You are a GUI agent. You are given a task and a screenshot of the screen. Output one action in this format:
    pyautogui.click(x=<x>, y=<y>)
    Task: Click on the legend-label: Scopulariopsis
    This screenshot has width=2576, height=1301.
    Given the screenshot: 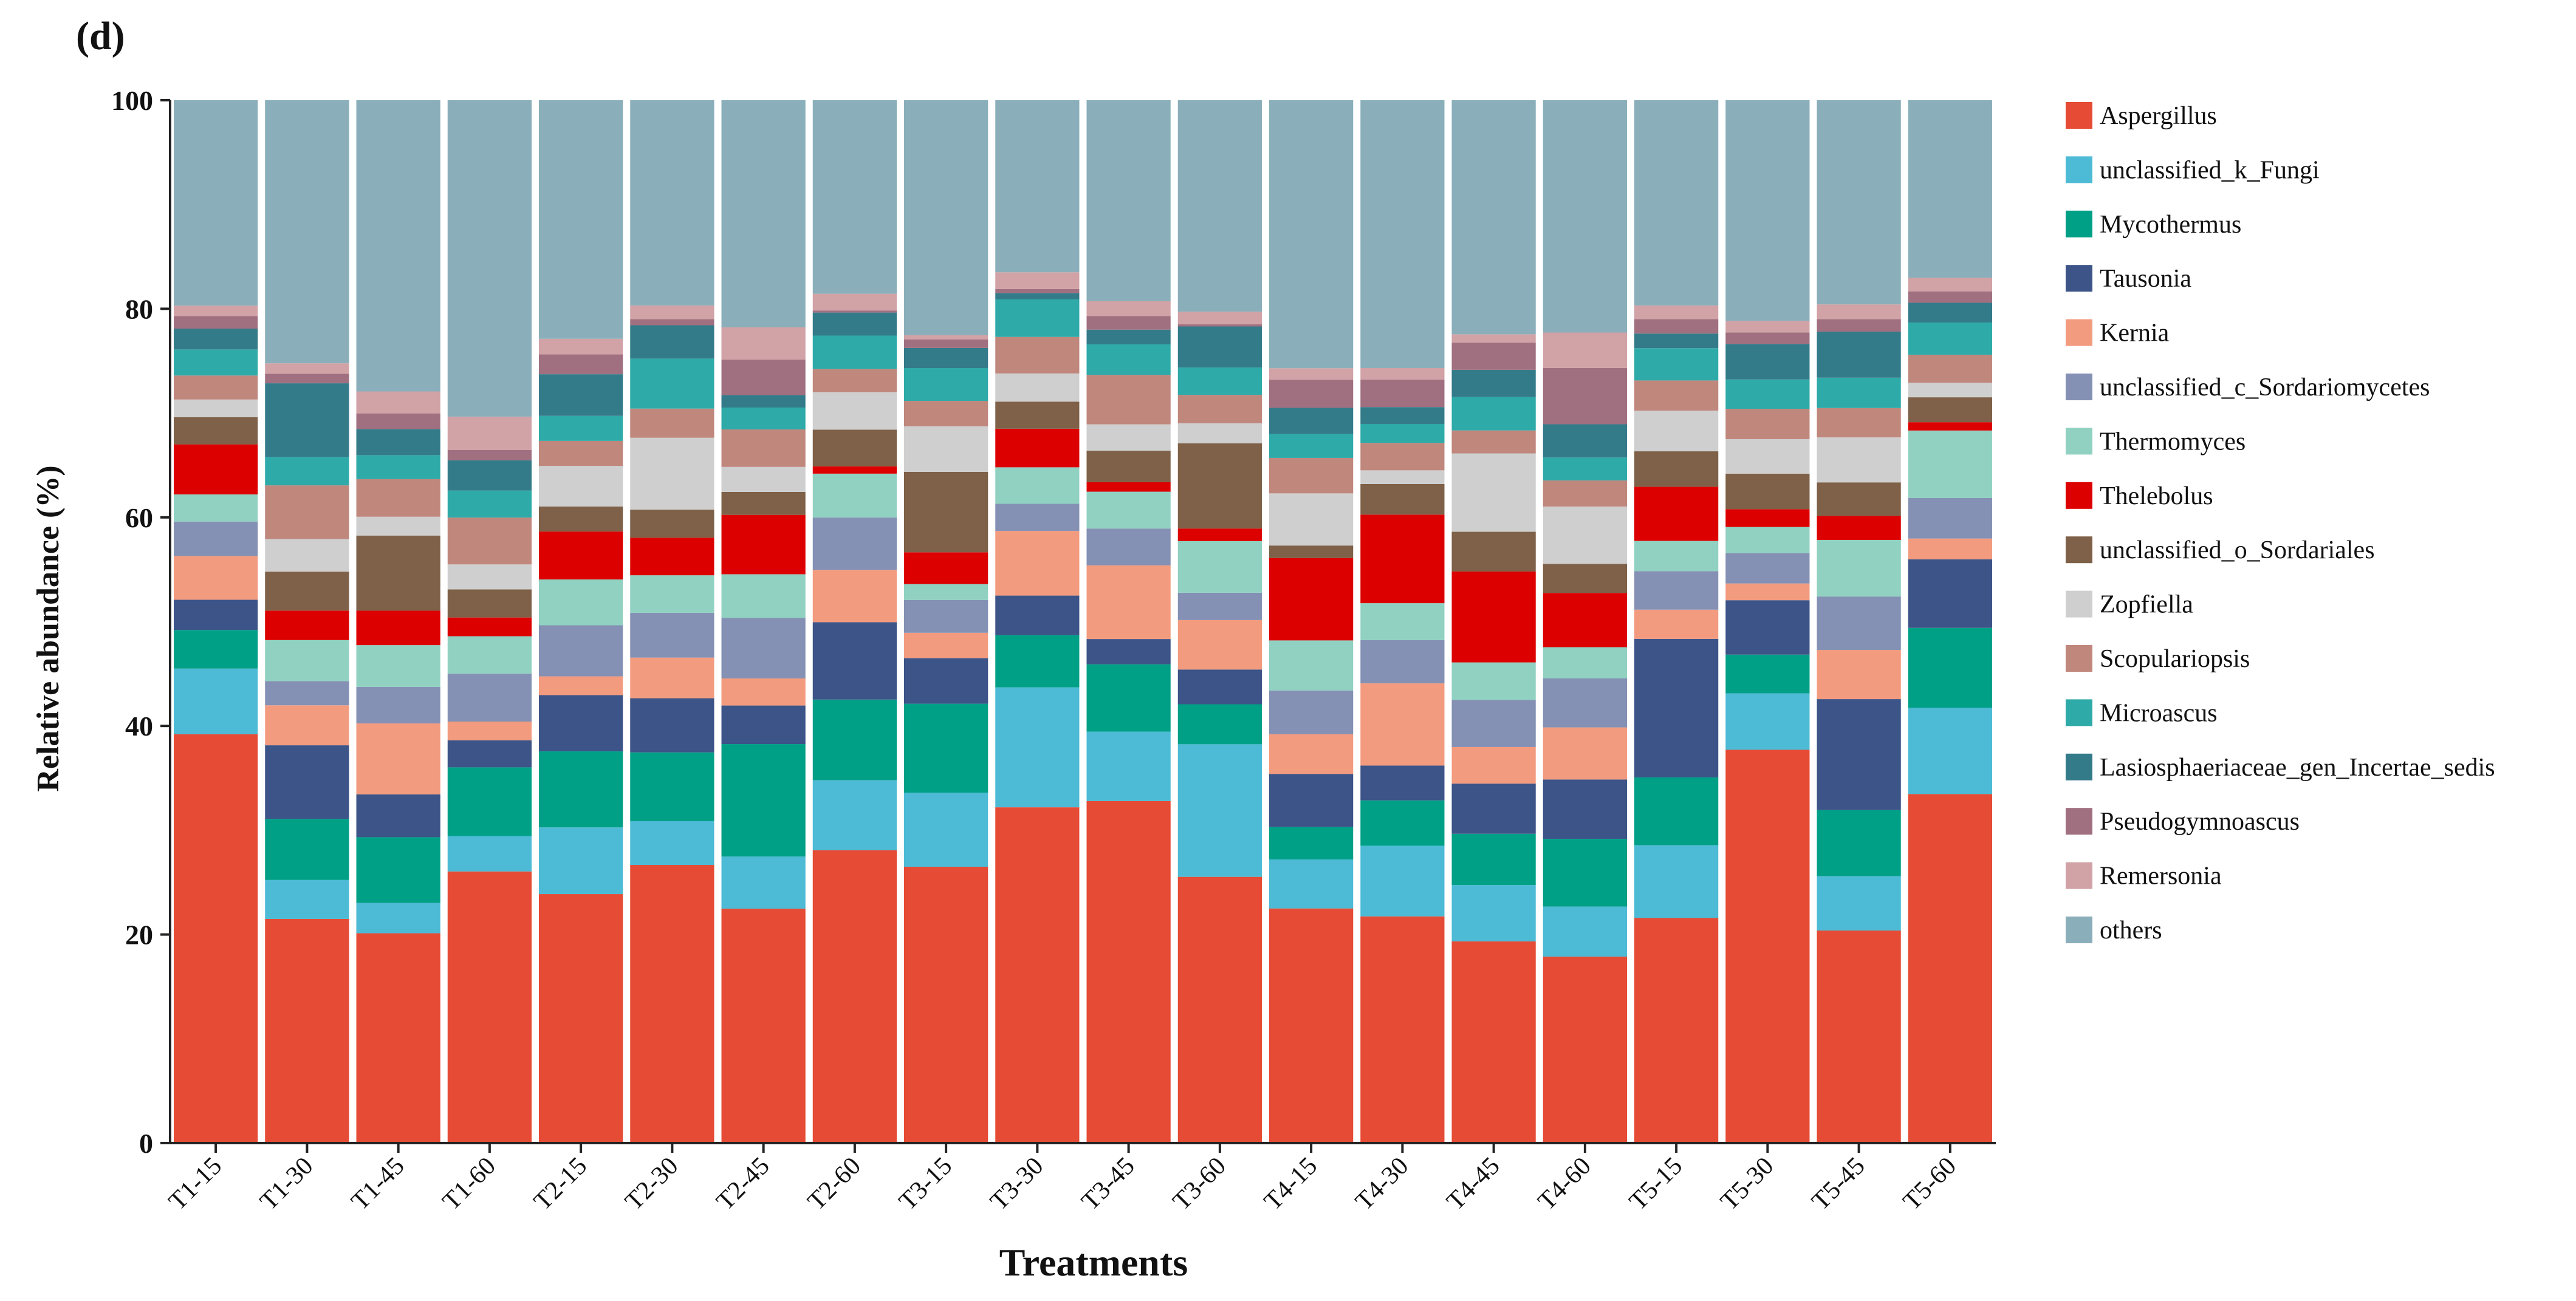 What is the action you would take?
    pyautogui.click(x=2175, y=659)
    